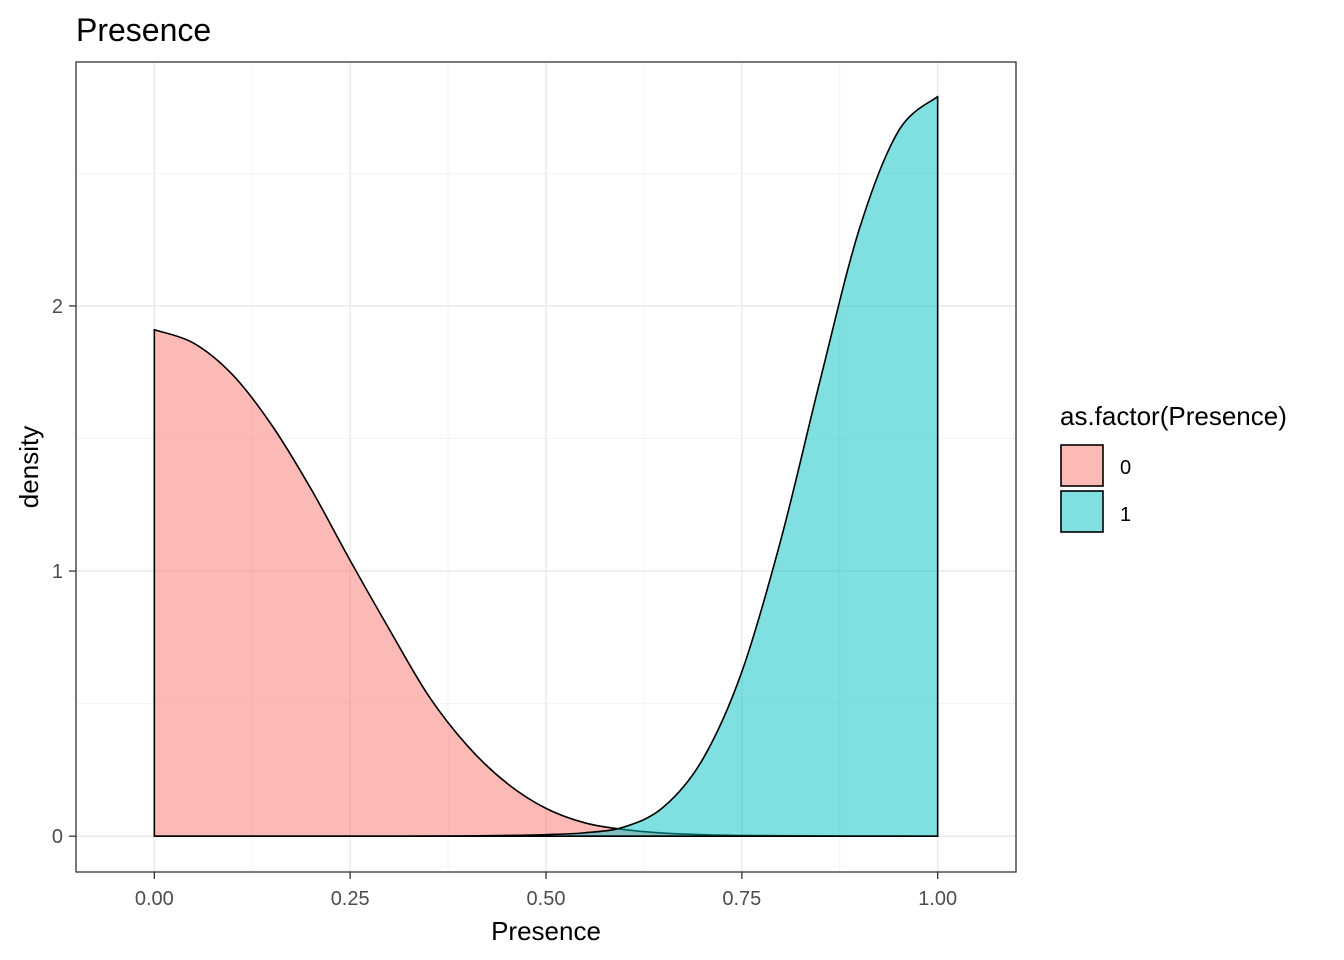 The width and height of the screenshot is (1344, 960). I want to click on y-tick-label: 0, so click(57, 837).